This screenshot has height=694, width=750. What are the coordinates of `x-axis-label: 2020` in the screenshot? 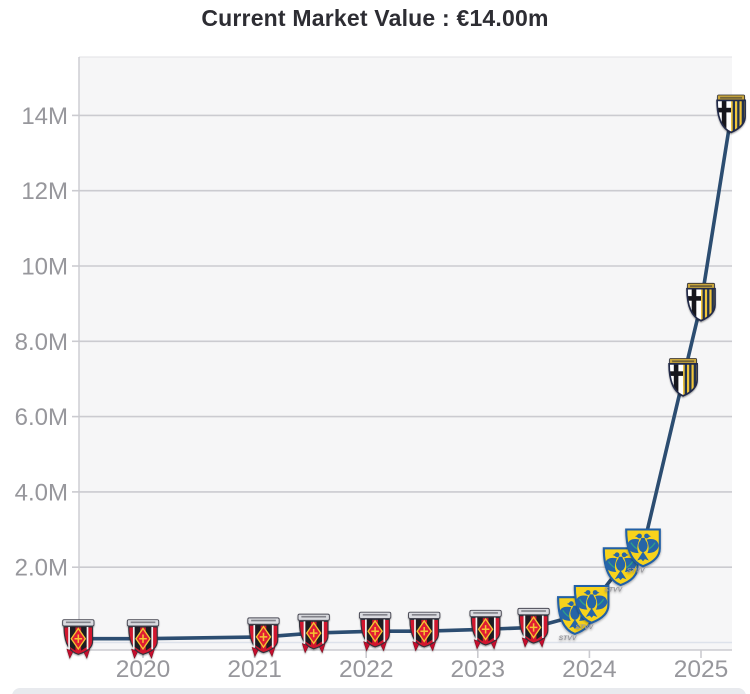 It's located at (143, 669).